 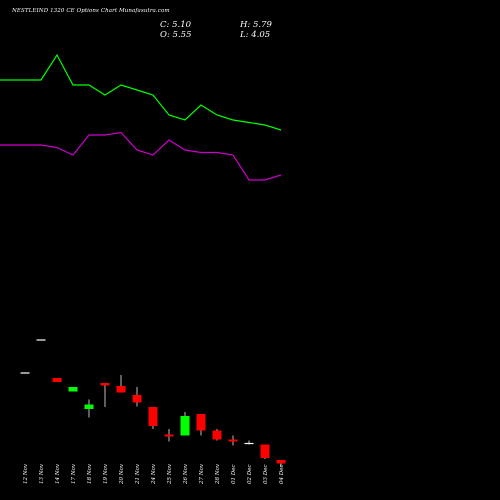 What do you see at coordinates (262, 25) in the screenshot?
I see `high-value: 5.79` at bounding box center [262, 25].